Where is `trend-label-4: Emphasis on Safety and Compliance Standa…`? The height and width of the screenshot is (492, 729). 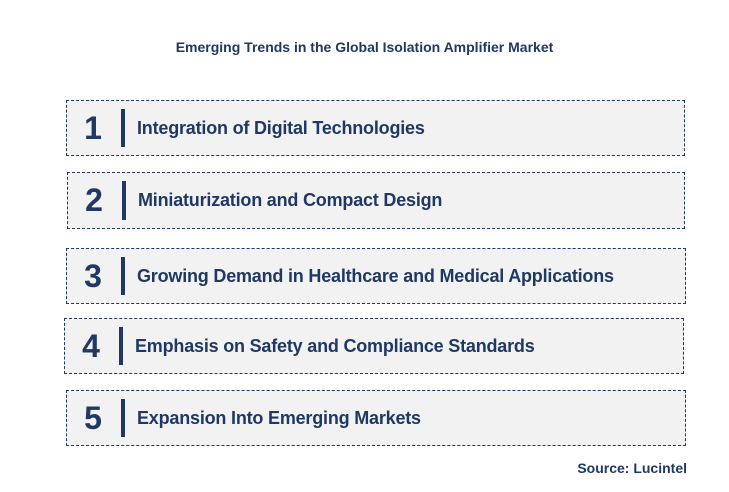 trend-label-4: Emphasis on Safety and Compliance Standa… is located at coordinates (335, 345).